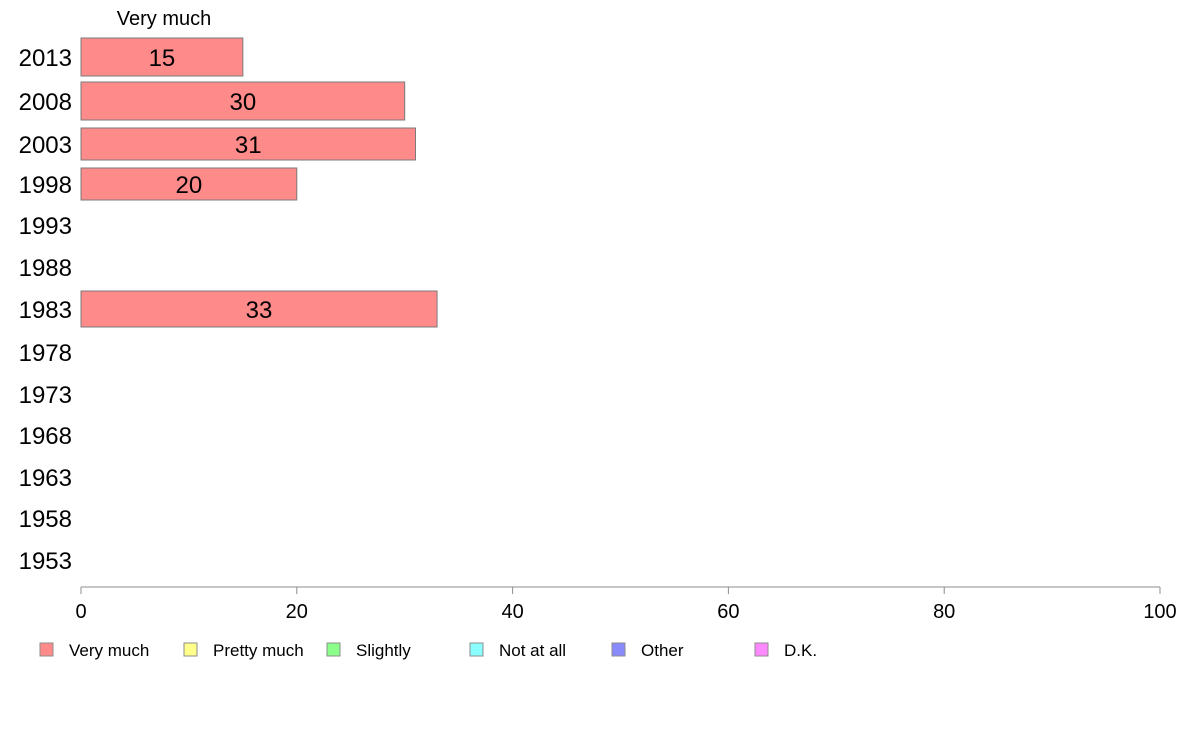 This screenshot has height=736, width=1188. I want to click on bar-2008, so click(243, 101).